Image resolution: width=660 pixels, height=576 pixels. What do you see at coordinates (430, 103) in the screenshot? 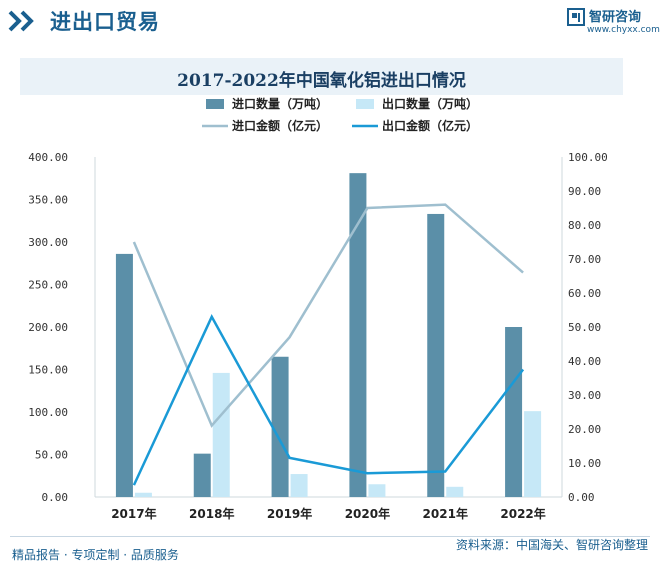
I see `legend-label: 出口数量（万吨）` at bounding box center [430, 103].